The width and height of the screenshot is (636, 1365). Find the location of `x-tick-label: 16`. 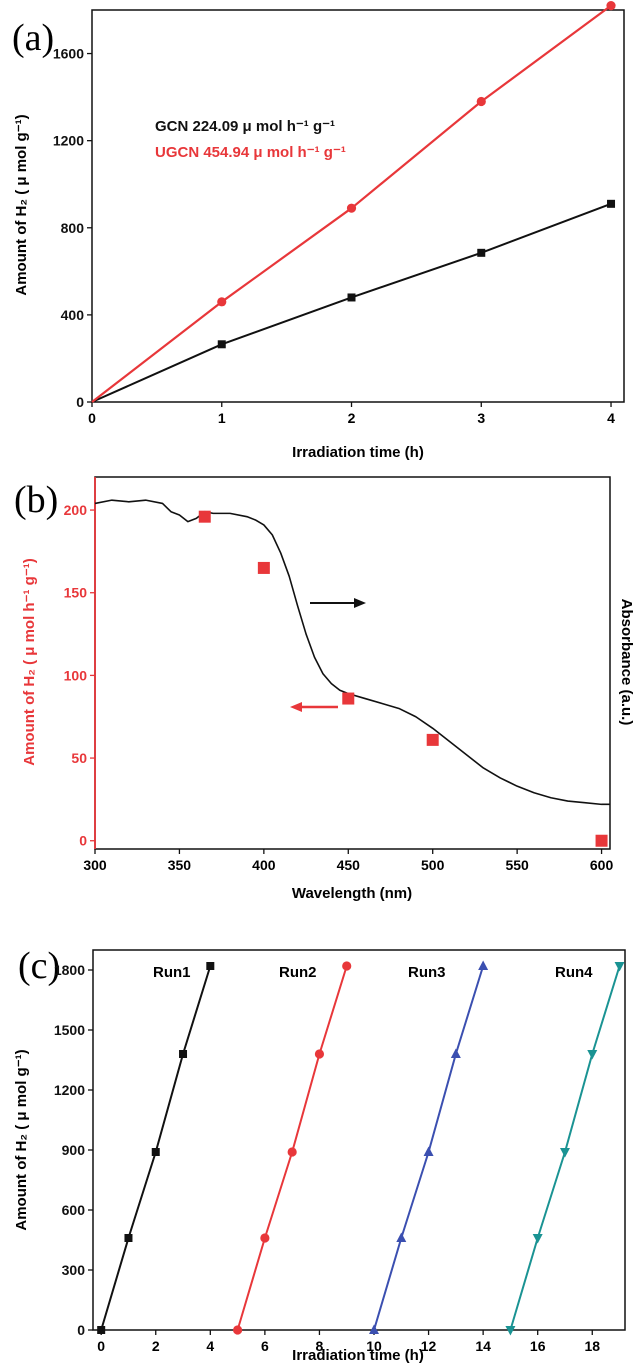

x-tick-label: 16 is located at coordinates (538, 1346).